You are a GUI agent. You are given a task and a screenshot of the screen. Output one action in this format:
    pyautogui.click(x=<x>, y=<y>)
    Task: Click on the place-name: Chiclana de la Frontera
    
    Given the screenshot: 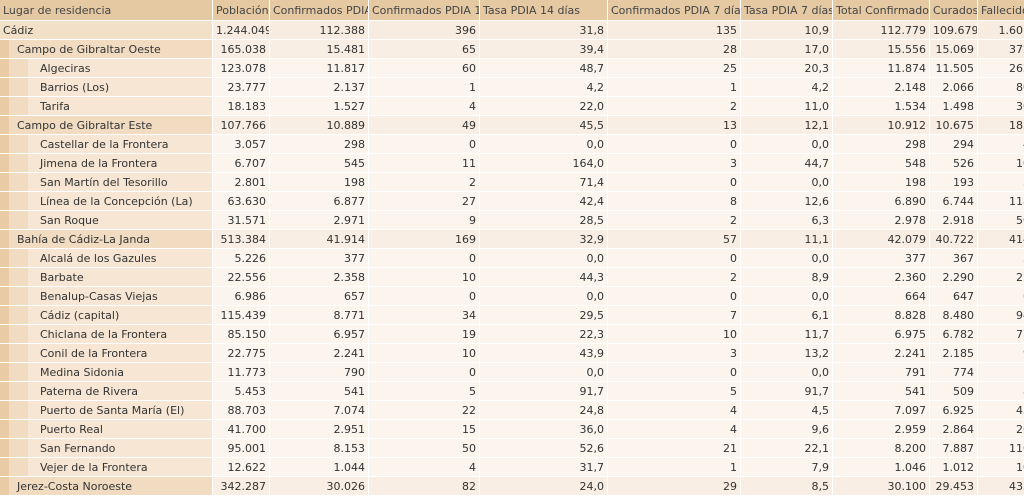 What is the action you would take?
    pyautogui.click(x=106, y=334)
    